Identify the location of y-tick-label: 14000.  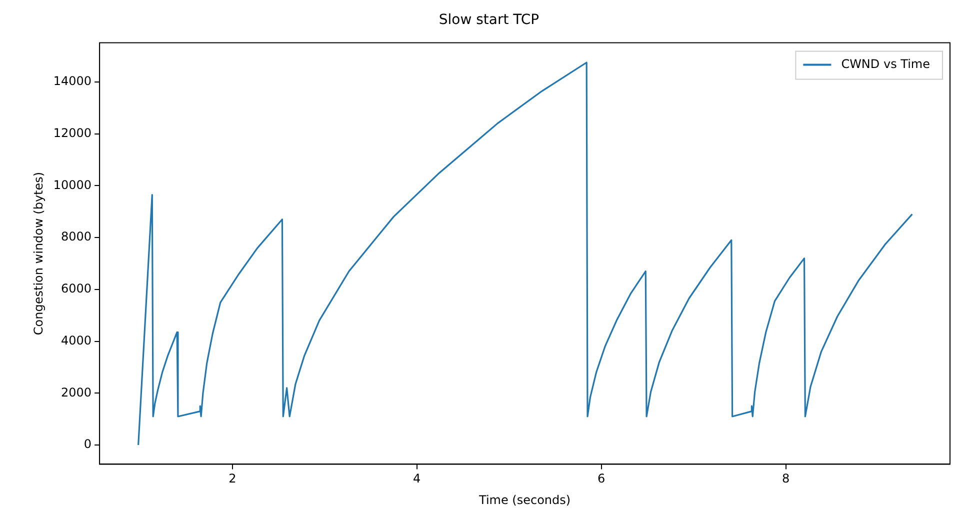
(72, 81).